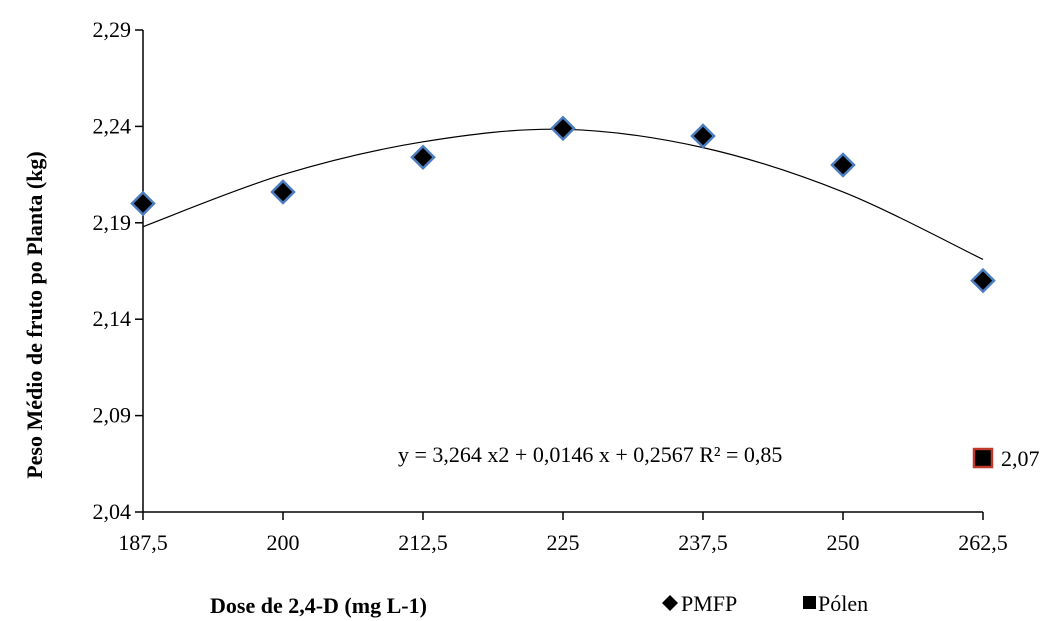 The image size is (1057, 621). I want to click on y-axis-title: Peso Médio de fruto po Planta (kg), so click(34, 315).